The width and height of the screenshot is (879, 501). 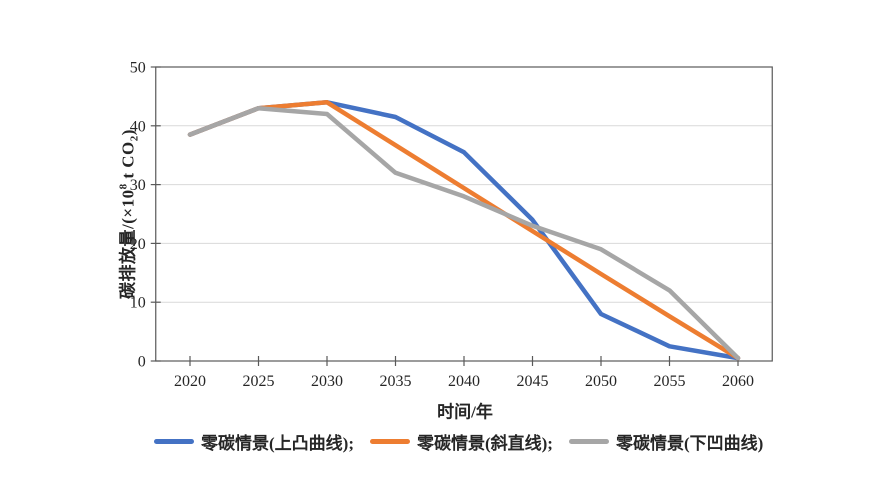 What do you see at coordinates (138, 185) in the screenshot?
I see `y-tick-label: 30` at bounding box center [138, 185].